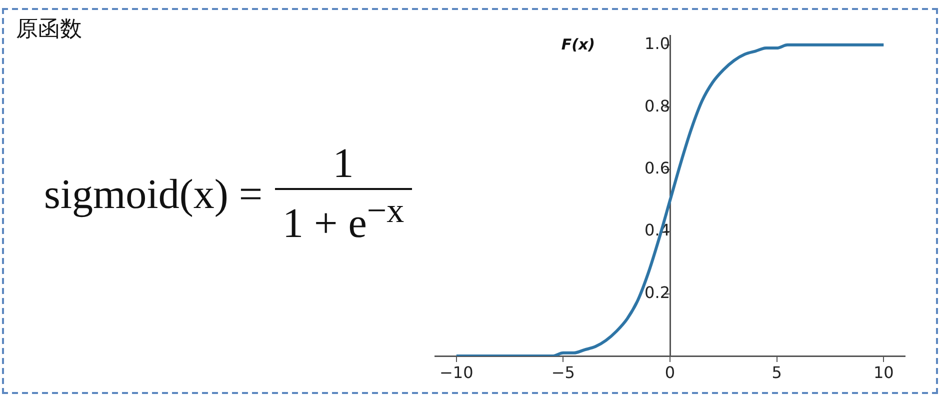 The image size is (946, 402). Describe the element at coordinates (657, 168) in the screenshot. I see `y-tick-label: 0.6` at that location.